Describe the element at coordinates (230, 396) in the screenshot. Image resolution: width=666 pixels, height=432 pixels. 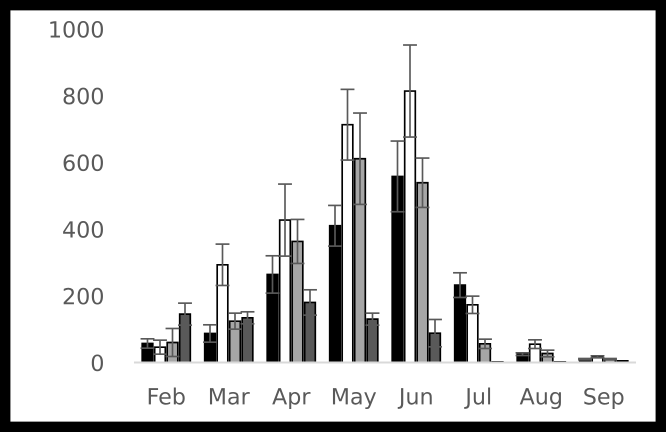
I see `x-tick-label: Mar` at that location.